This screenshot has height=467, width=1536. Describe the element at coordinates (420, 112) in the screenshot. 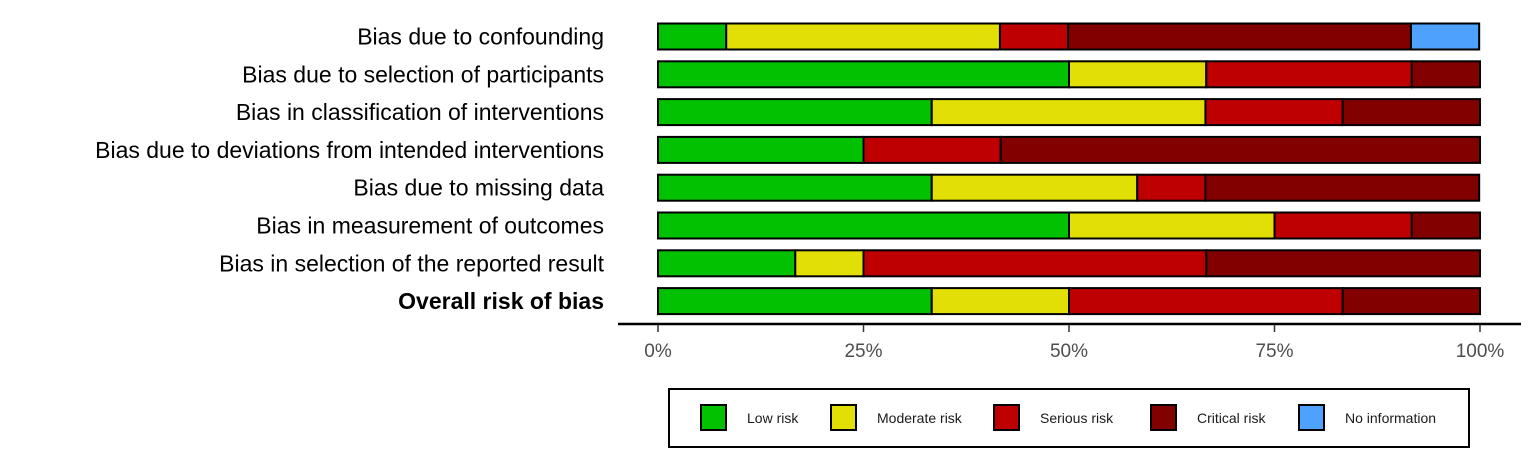

I see `category-label-3: Bias in classification of interventions` at that location.